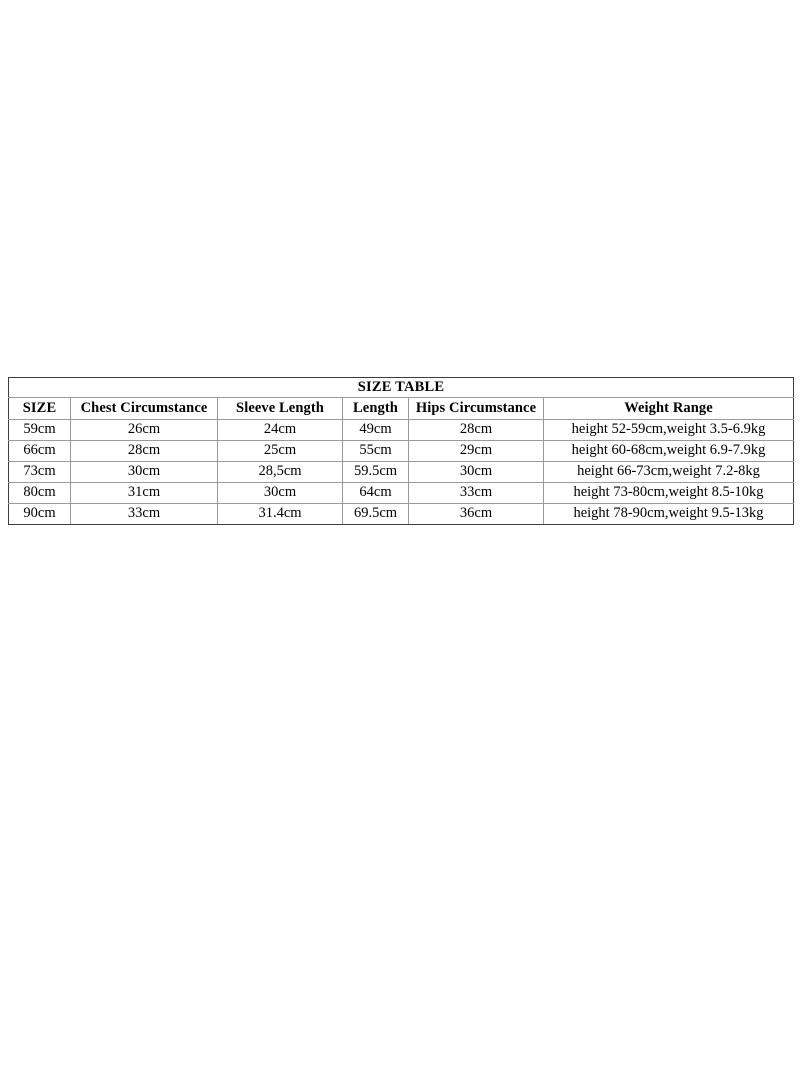 The image size is (800, 1091). Describe the element at coordinates (375, 408) in the screenshot. I see `column-header-length: Length` at that location.